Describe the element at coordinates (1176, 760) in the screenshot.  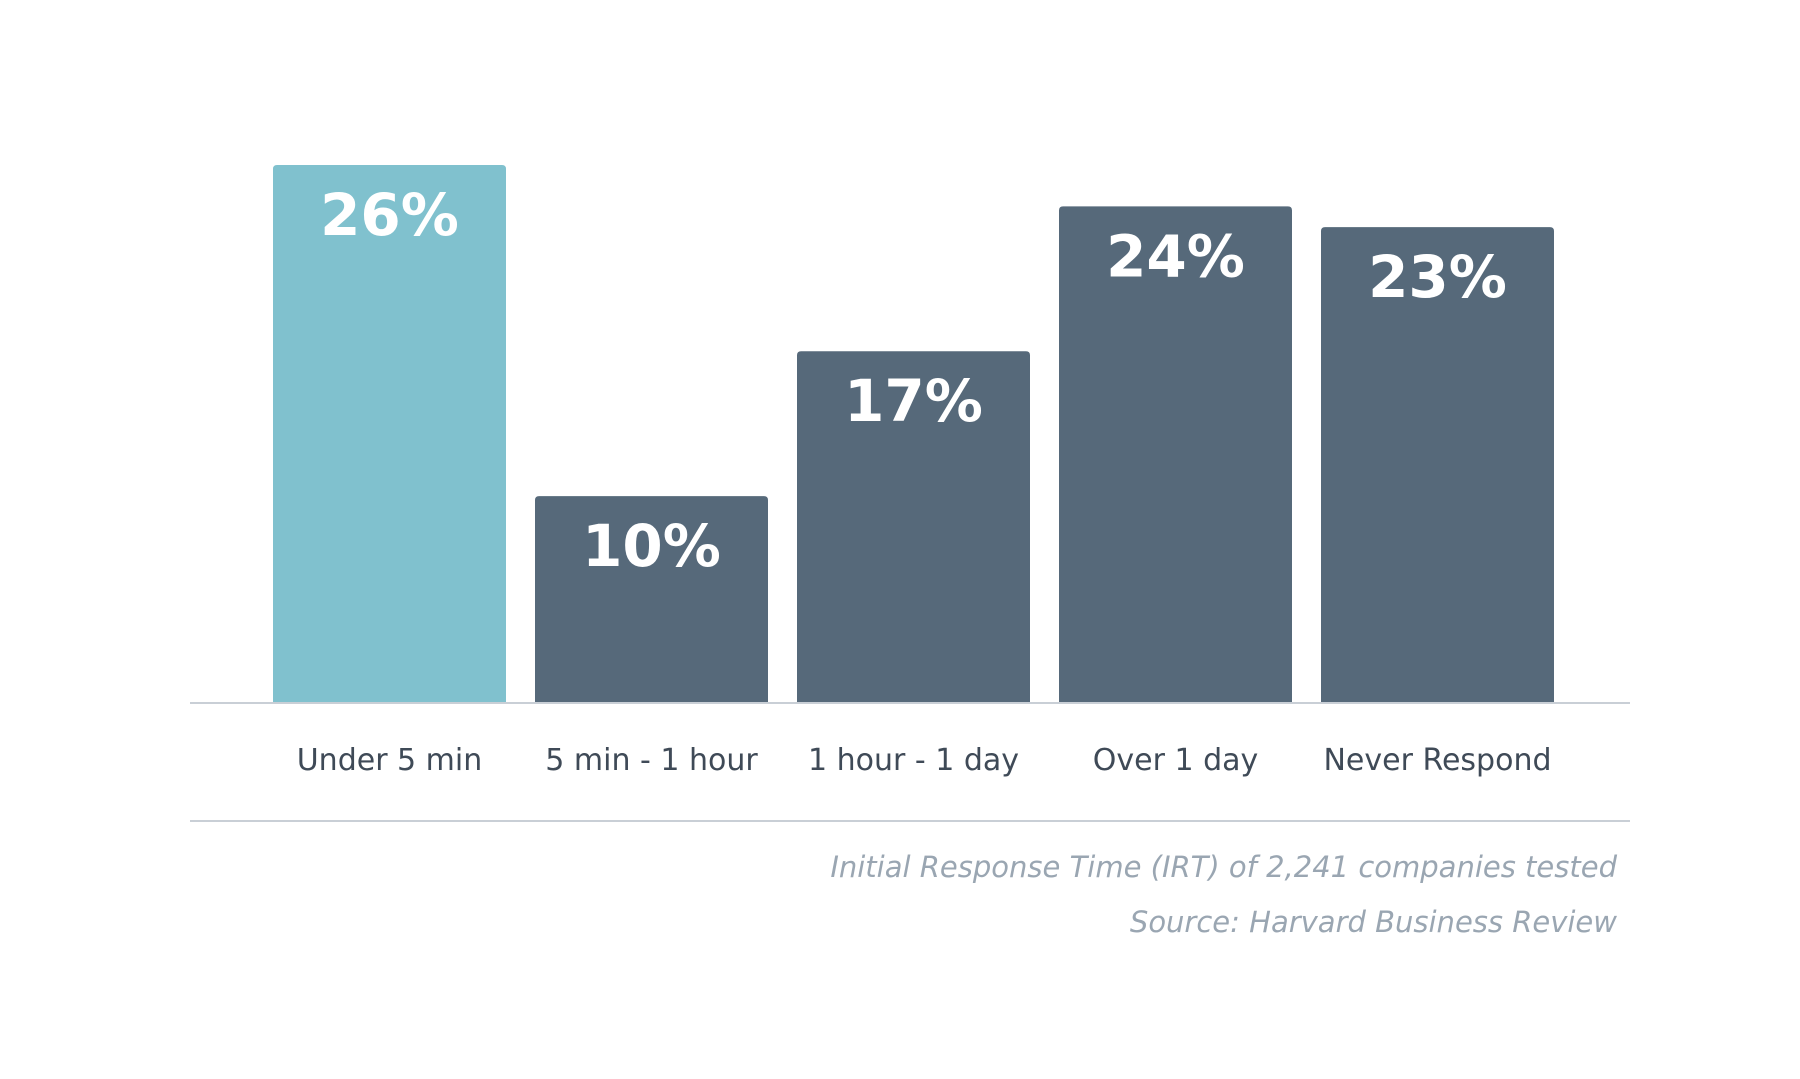
I see `category-label-4: Over 1 day` at that location.